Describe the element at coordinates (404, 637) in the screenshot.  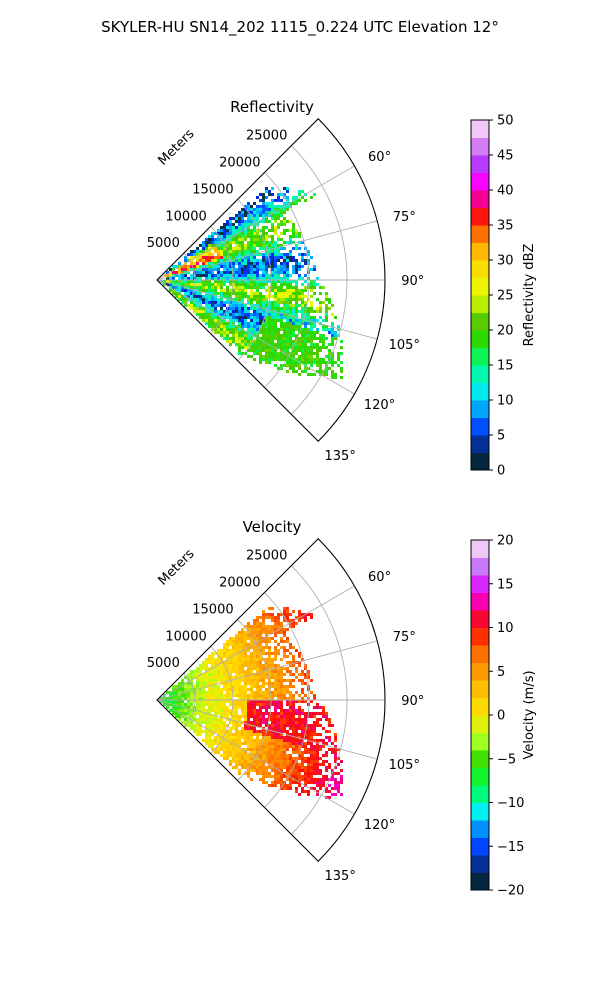
I see `azimuth-tick-label: 75°` at that location.